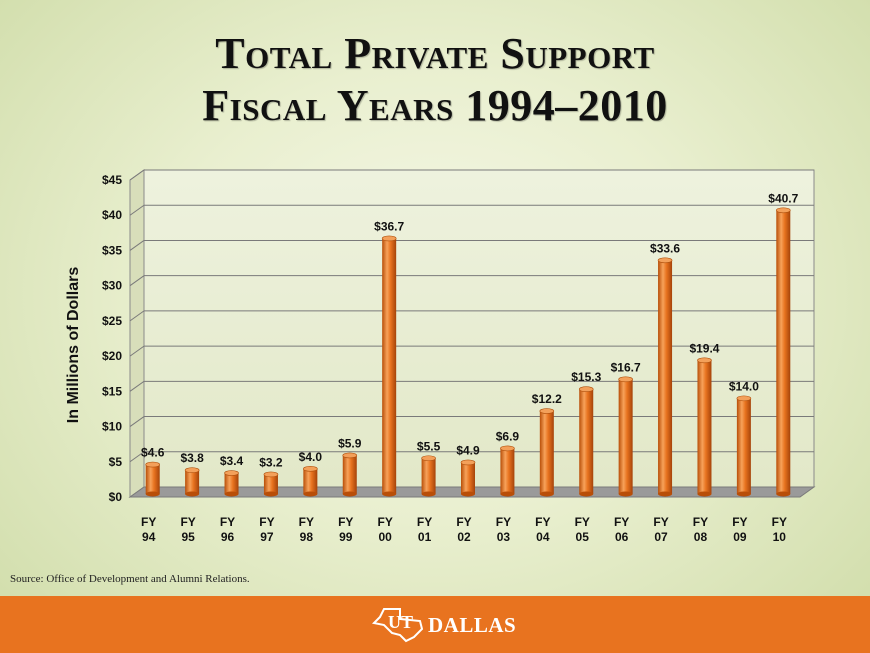 Image resolution: width=870 pixels, height=653 pixels. I want to click on data-label: $4.0, so click(311, 457).